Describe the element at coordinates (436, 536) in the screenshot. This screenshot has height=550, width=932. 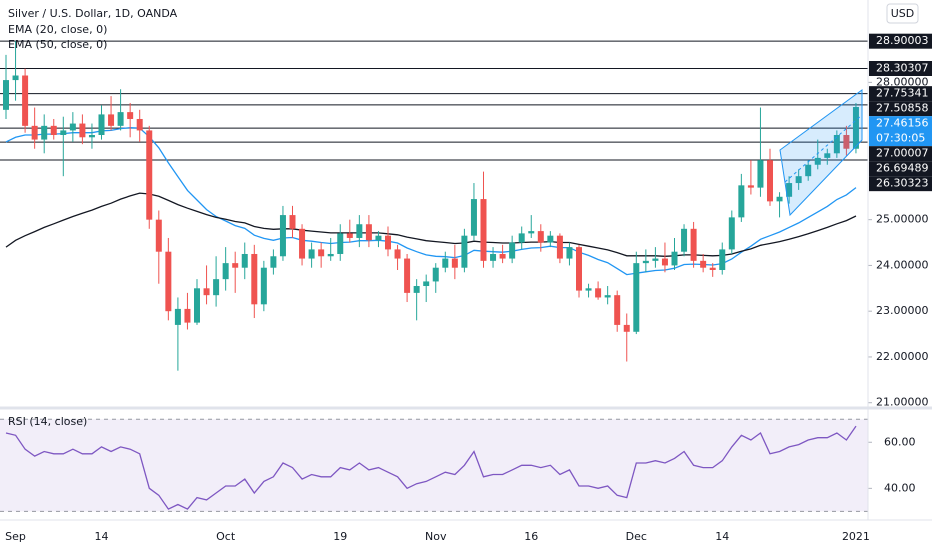
I see `time-label: Nov` at that location.